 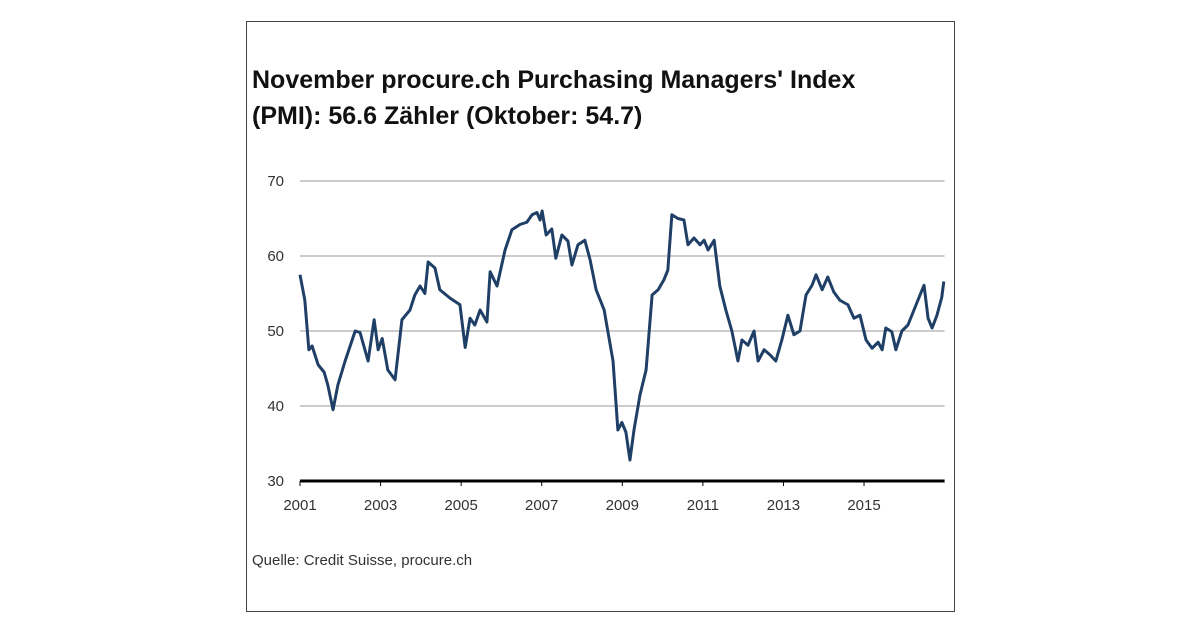 What do you see at coordinates (622, 505) in the screenshot?
I see `x-tick-label: 2009` at bounding box center [622, 505].